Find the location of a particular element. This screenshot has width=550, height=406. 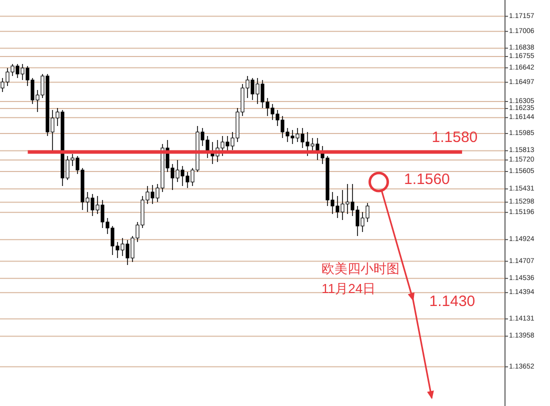

annotation: 1.1560 is located at coordinates (427, 179).